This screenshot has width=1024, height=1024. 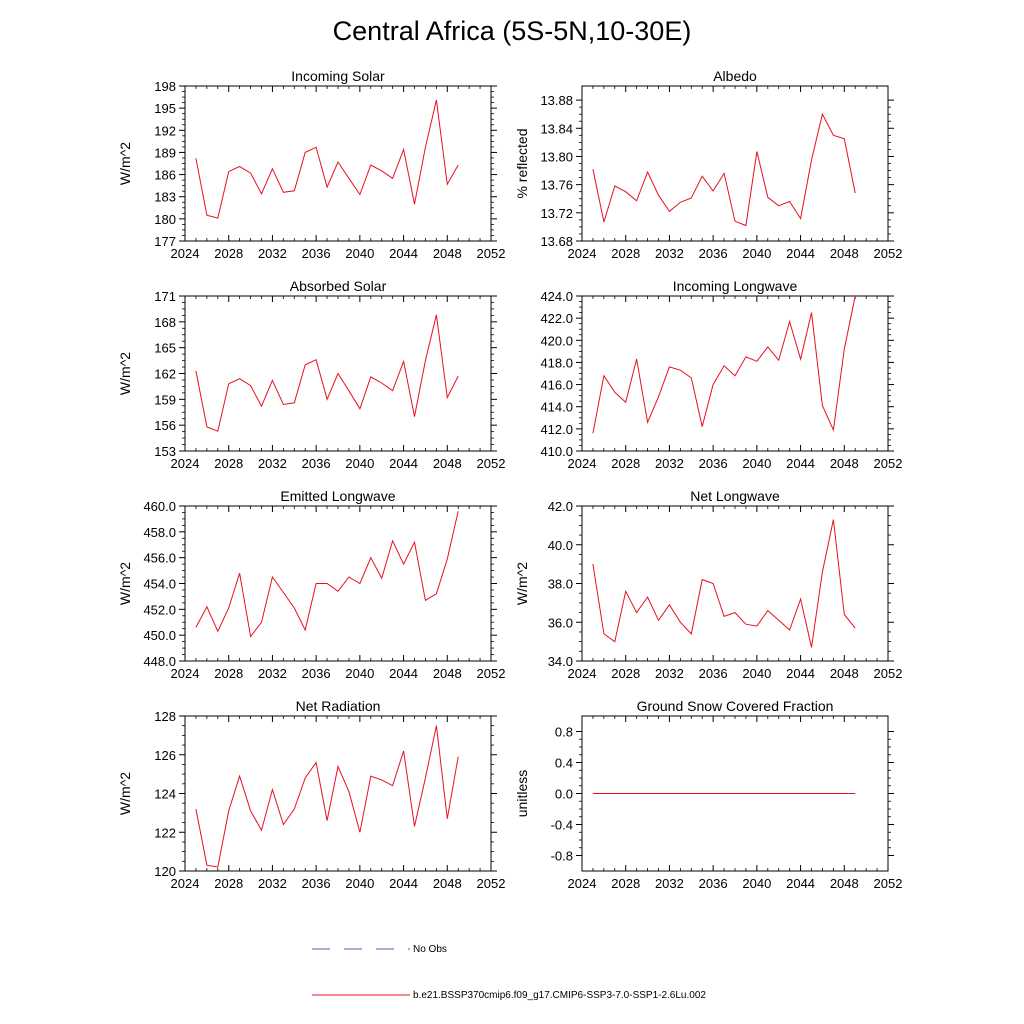 I want to click on y-tick-label: 416.0, so click(x=556, y=385).